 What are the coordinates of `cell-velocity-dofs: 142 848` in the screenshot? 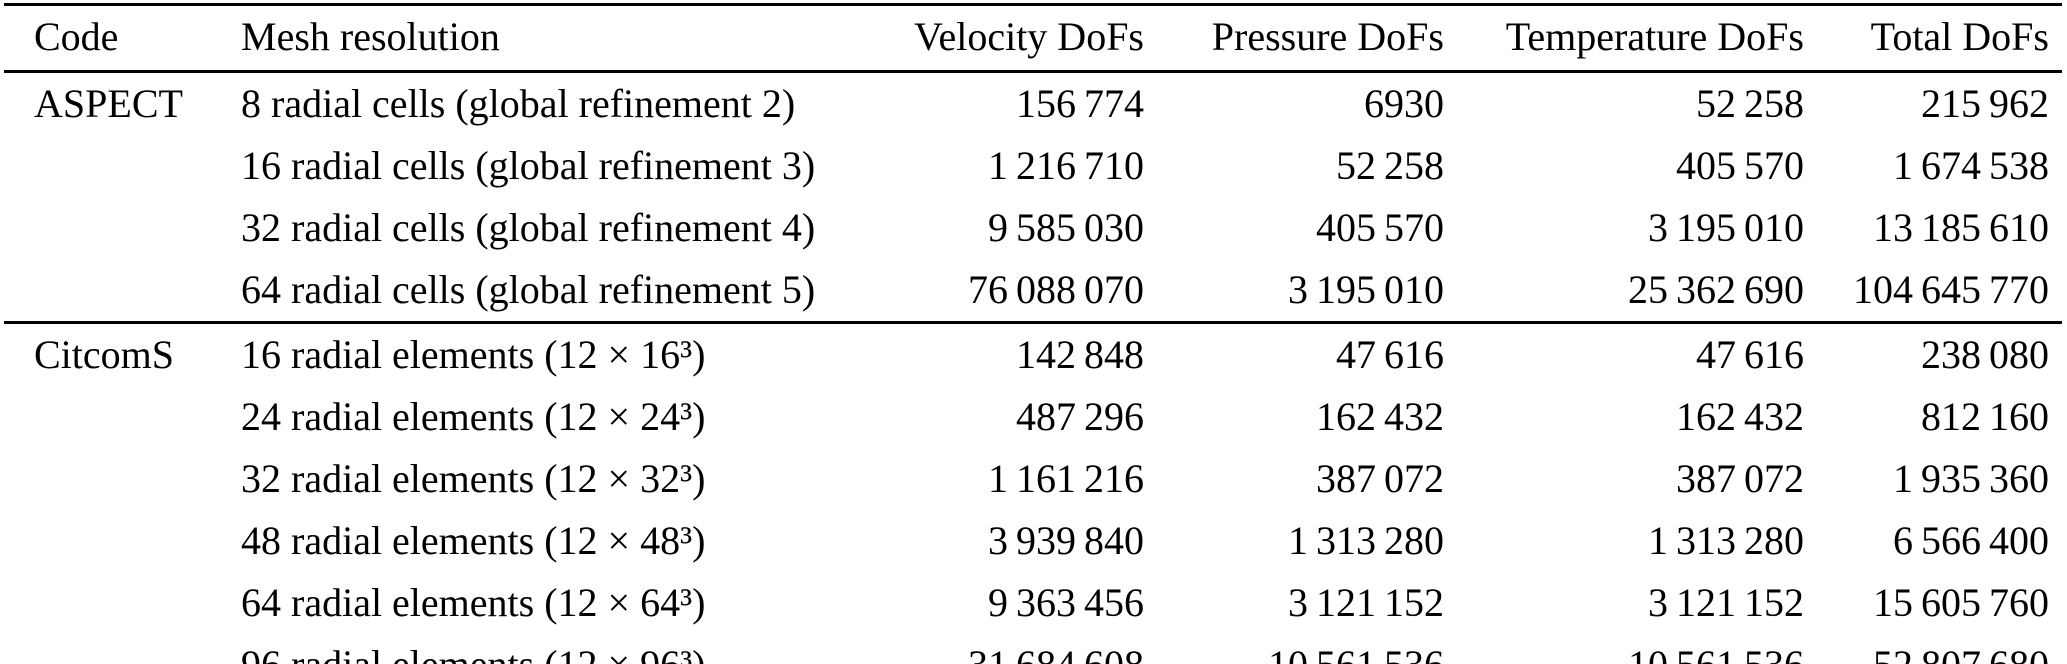 It's located at (986, 353).